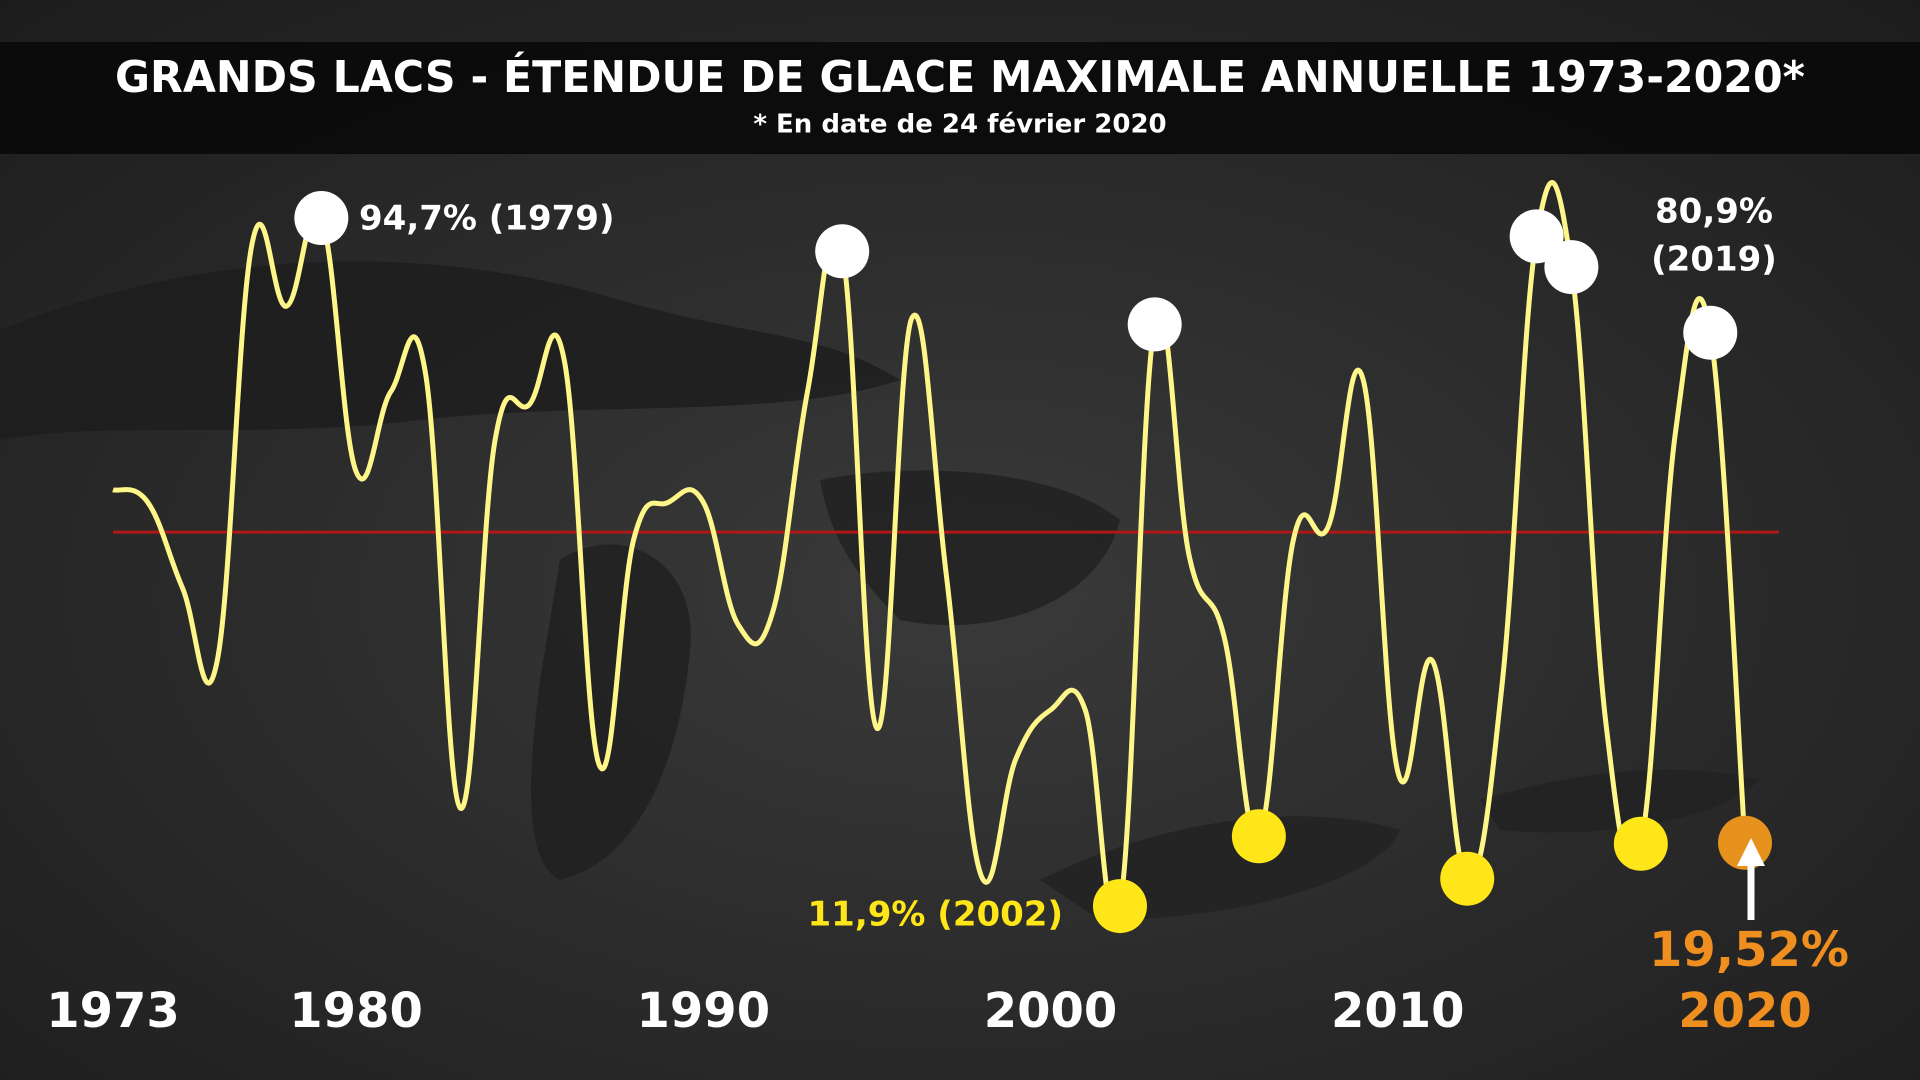 This screenshot has height=1080, width=1920. What do you see at coordinates (356, 1011) in the screenshot?
I see `x-tick-label: 1980` at bounding box center [356, 1011].